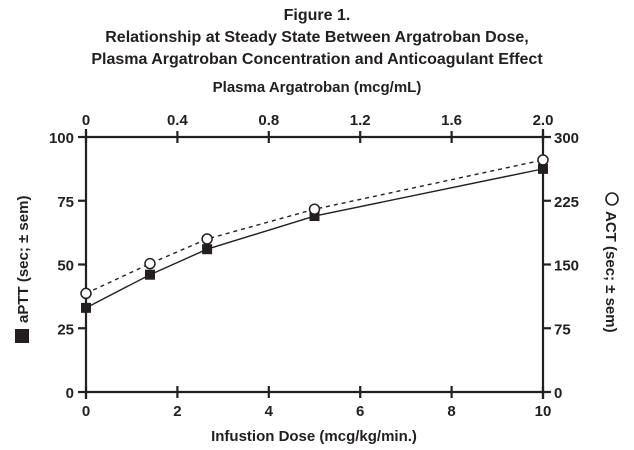  I want to click on top-tick-label: 1.2, so click(360, 120).